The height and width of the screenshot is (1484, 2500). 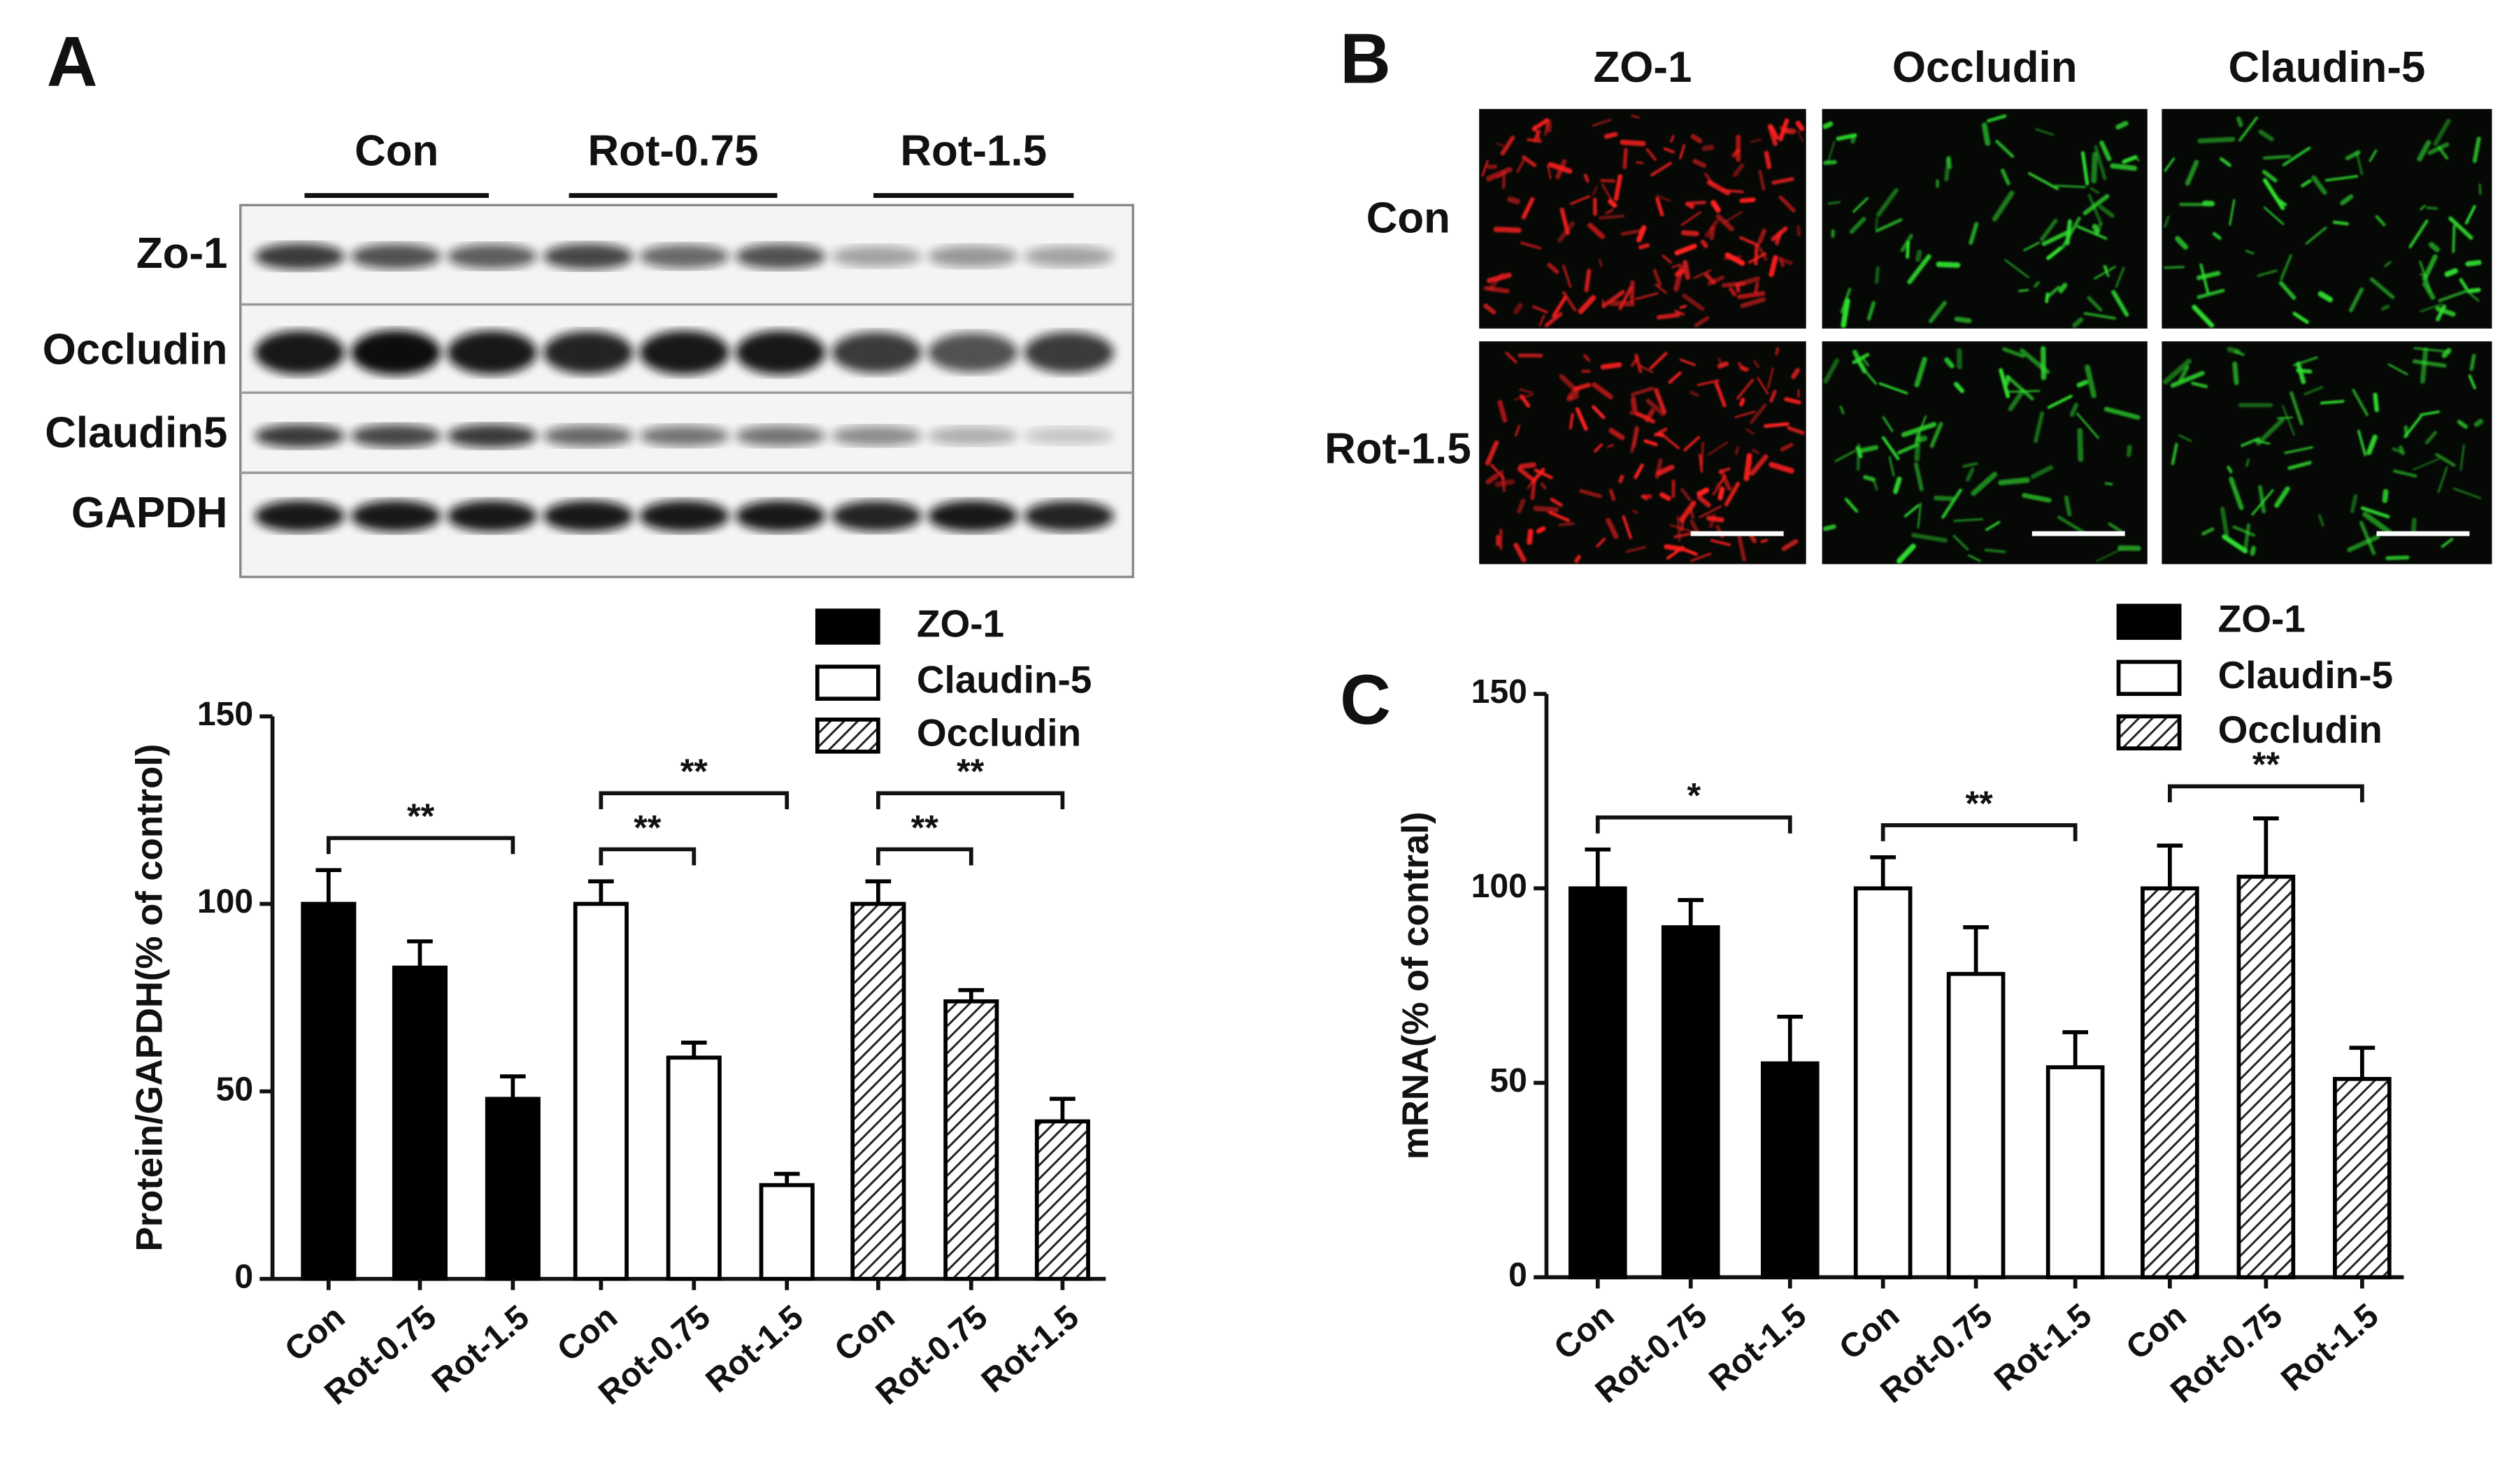 What do you see at coordinates (971, 771) in the screenshot?
I see `significance-label: **` at bounding box center [971, 771].